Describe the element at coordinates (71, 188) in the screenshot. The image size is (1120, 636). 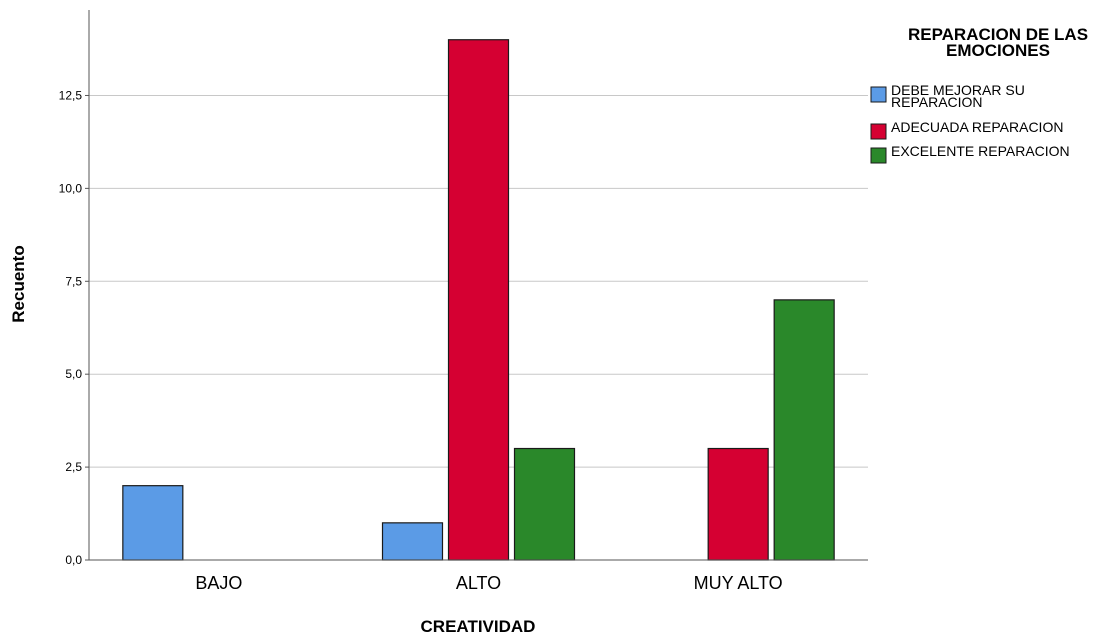
I see `y-tick-label: 10,0` at that location.